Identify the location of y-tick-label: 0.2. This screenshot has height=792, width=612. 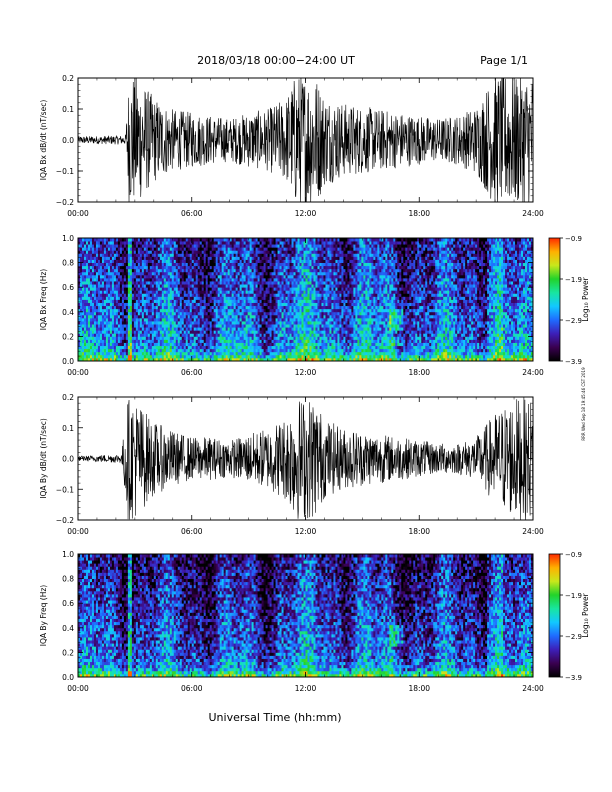
(68, 78).